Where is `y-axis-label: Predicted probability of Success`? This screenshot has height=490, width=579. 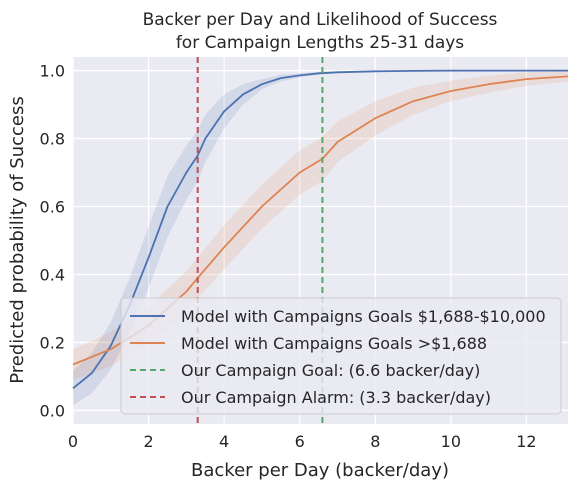
y-axis-label: Predicted probability of Success is located at coordinates (17, 240).